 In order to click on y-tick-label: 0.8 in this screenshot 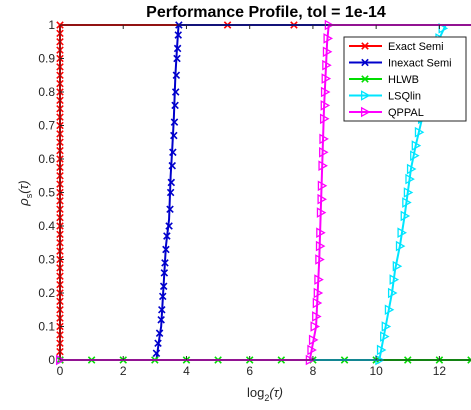, I will do `click(46, 92)`.